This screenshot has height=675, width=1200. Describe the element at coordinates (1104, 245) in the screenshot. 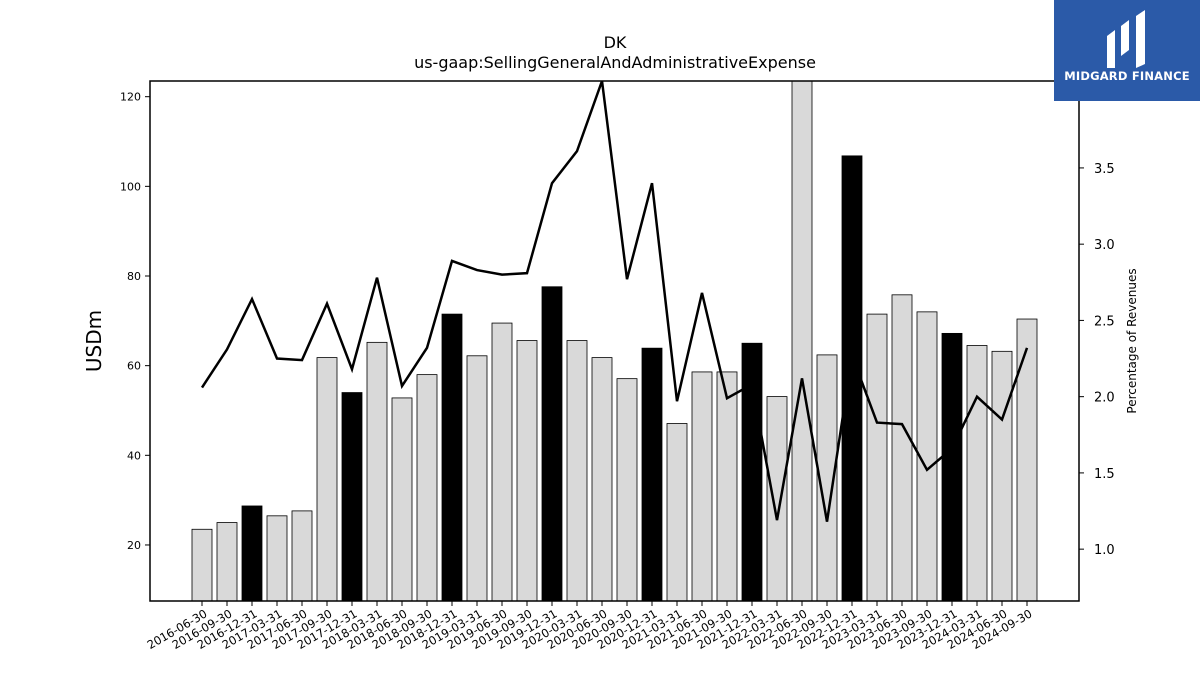

I see `right-tick-label: 3.0` at that location.